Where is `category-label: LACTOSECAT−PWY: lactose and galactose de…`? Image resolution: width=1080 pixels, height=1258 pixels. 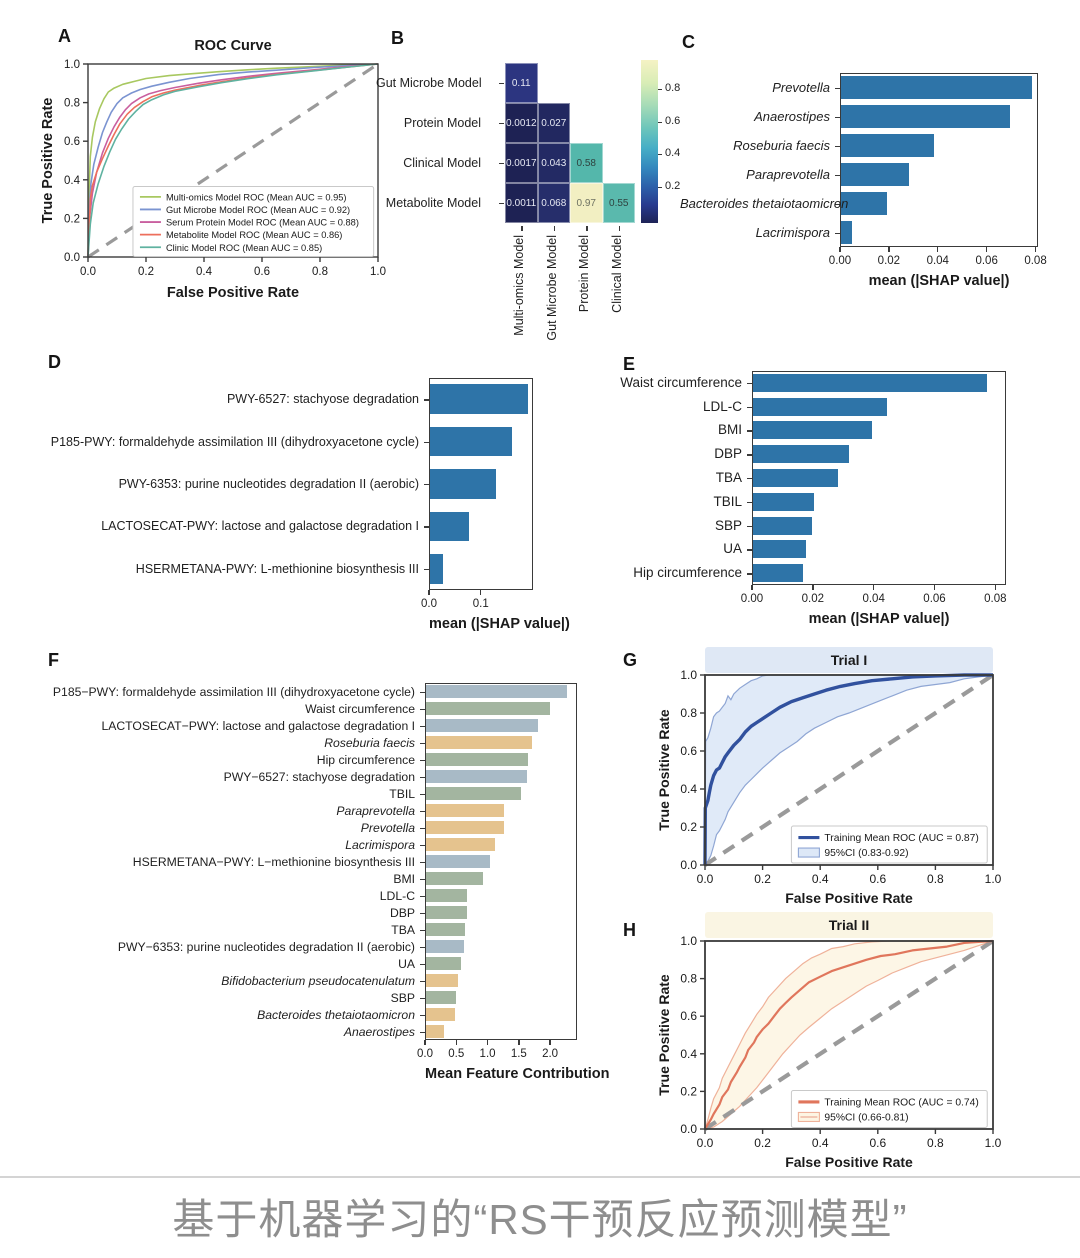 category-label: LACTOSECAT−PWY: lactose and galactose de… is located at coordinates (258, 725).